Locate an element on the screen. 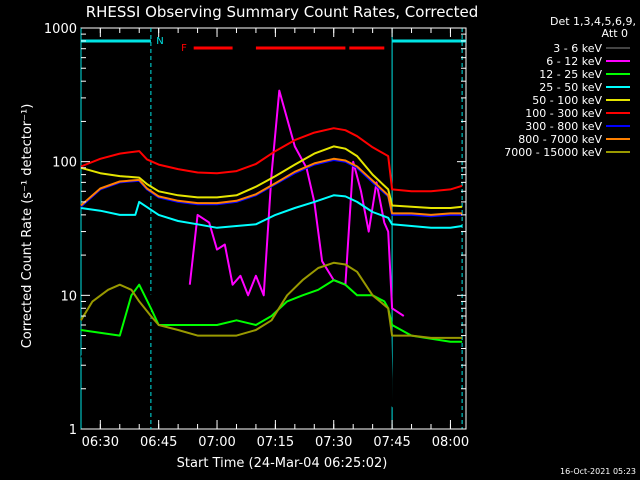 The height and width of the screenshot is (480, 640). x-tick-label: 07:30 is located at coordinates (333, 442).